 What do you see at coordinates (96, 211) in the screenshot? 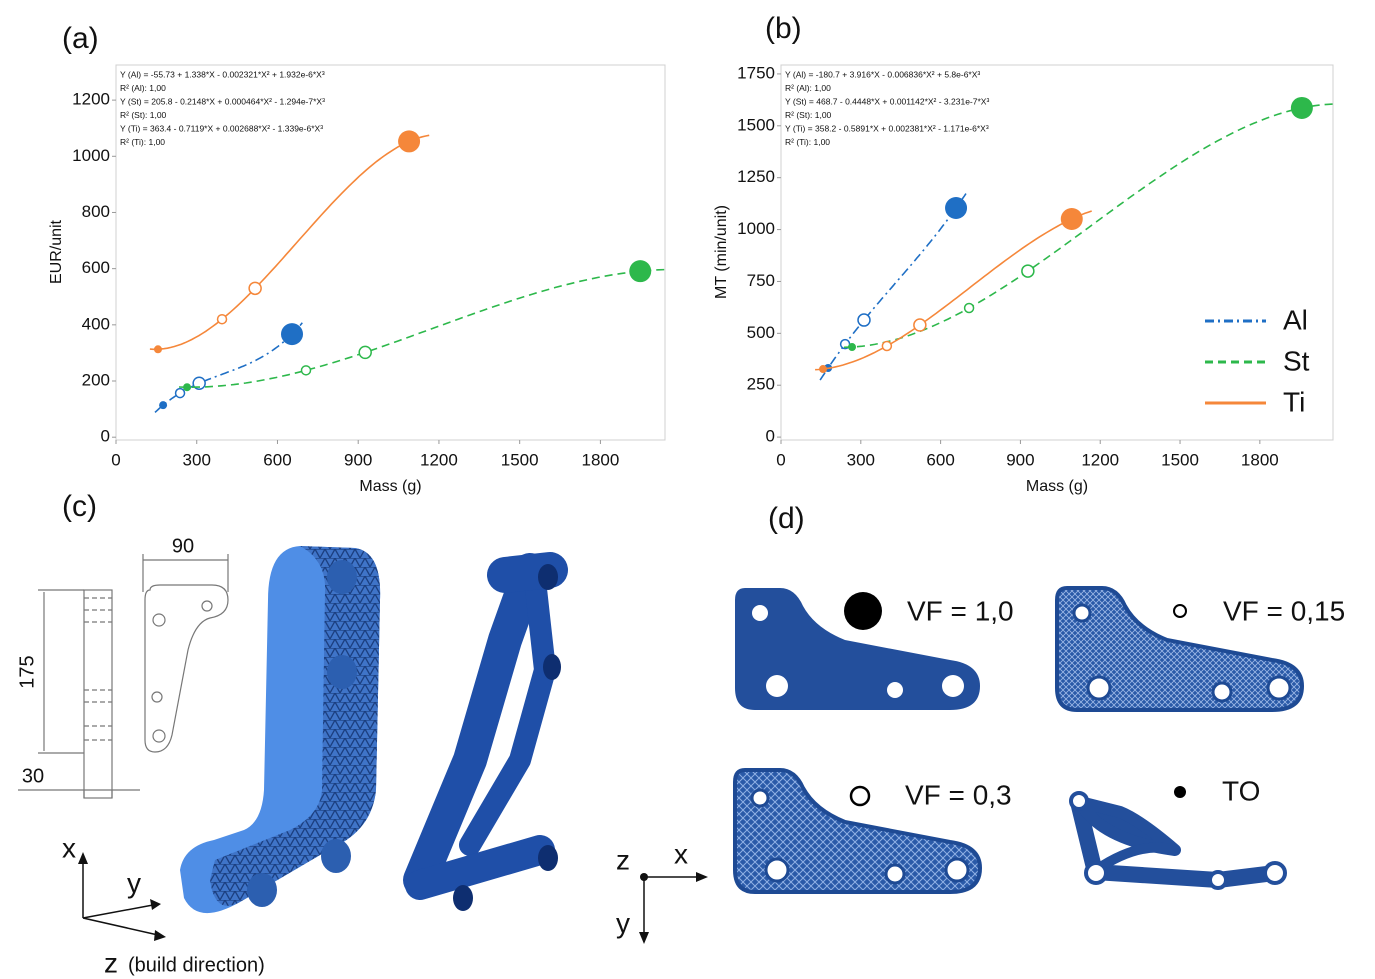
I see `y-tick-label: 800` at bounding box center [96, 211].